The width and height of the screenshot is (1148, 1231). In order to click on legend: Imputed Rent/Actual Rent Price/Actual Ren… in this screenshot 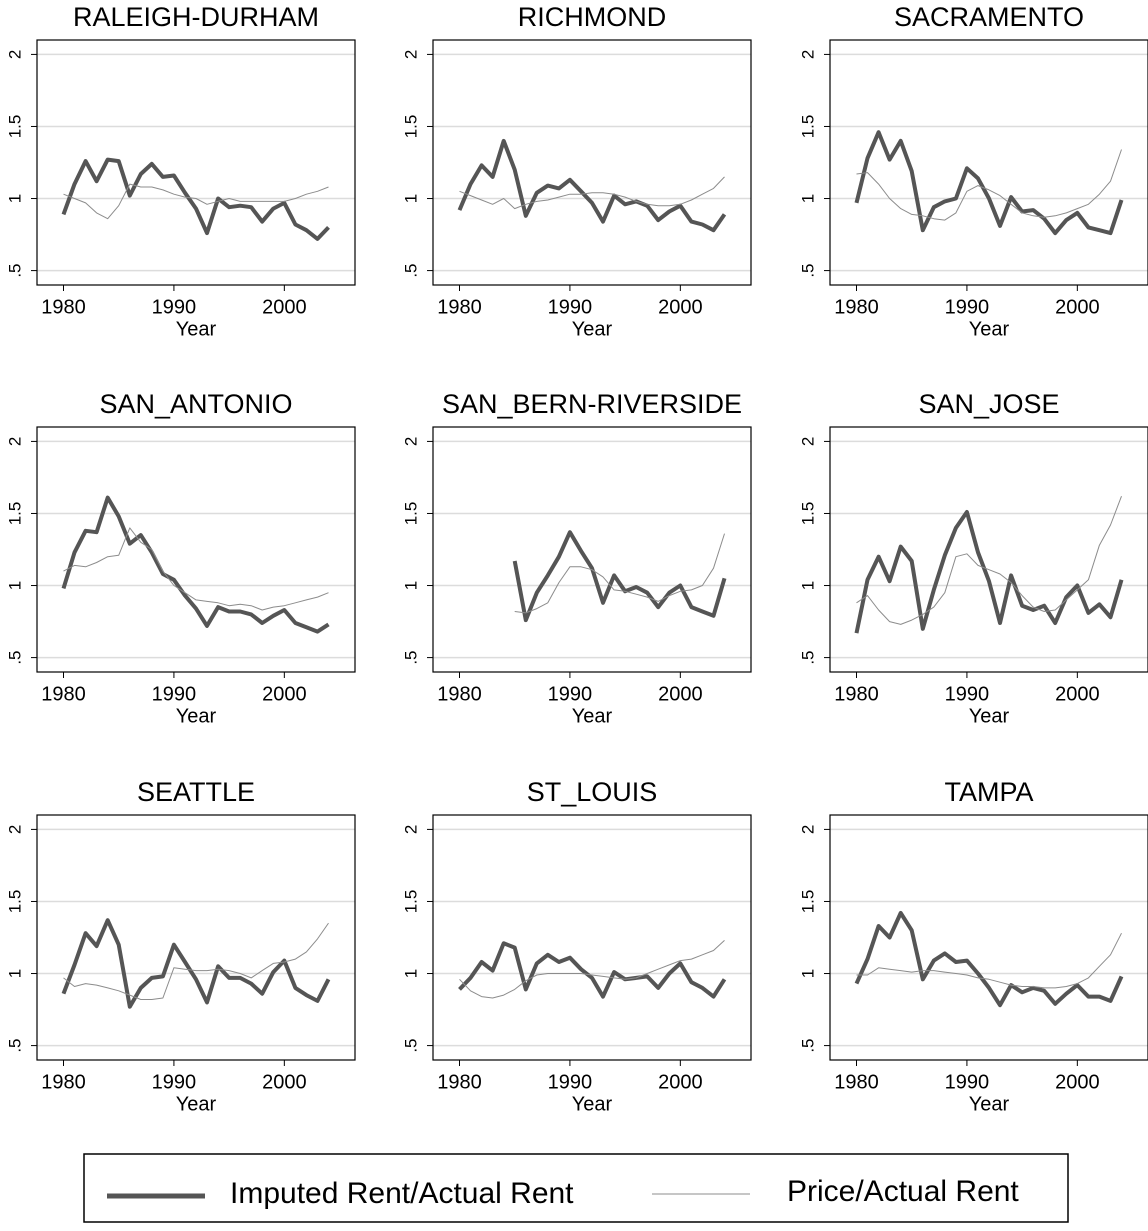, I will do `click(576, 1188)`.